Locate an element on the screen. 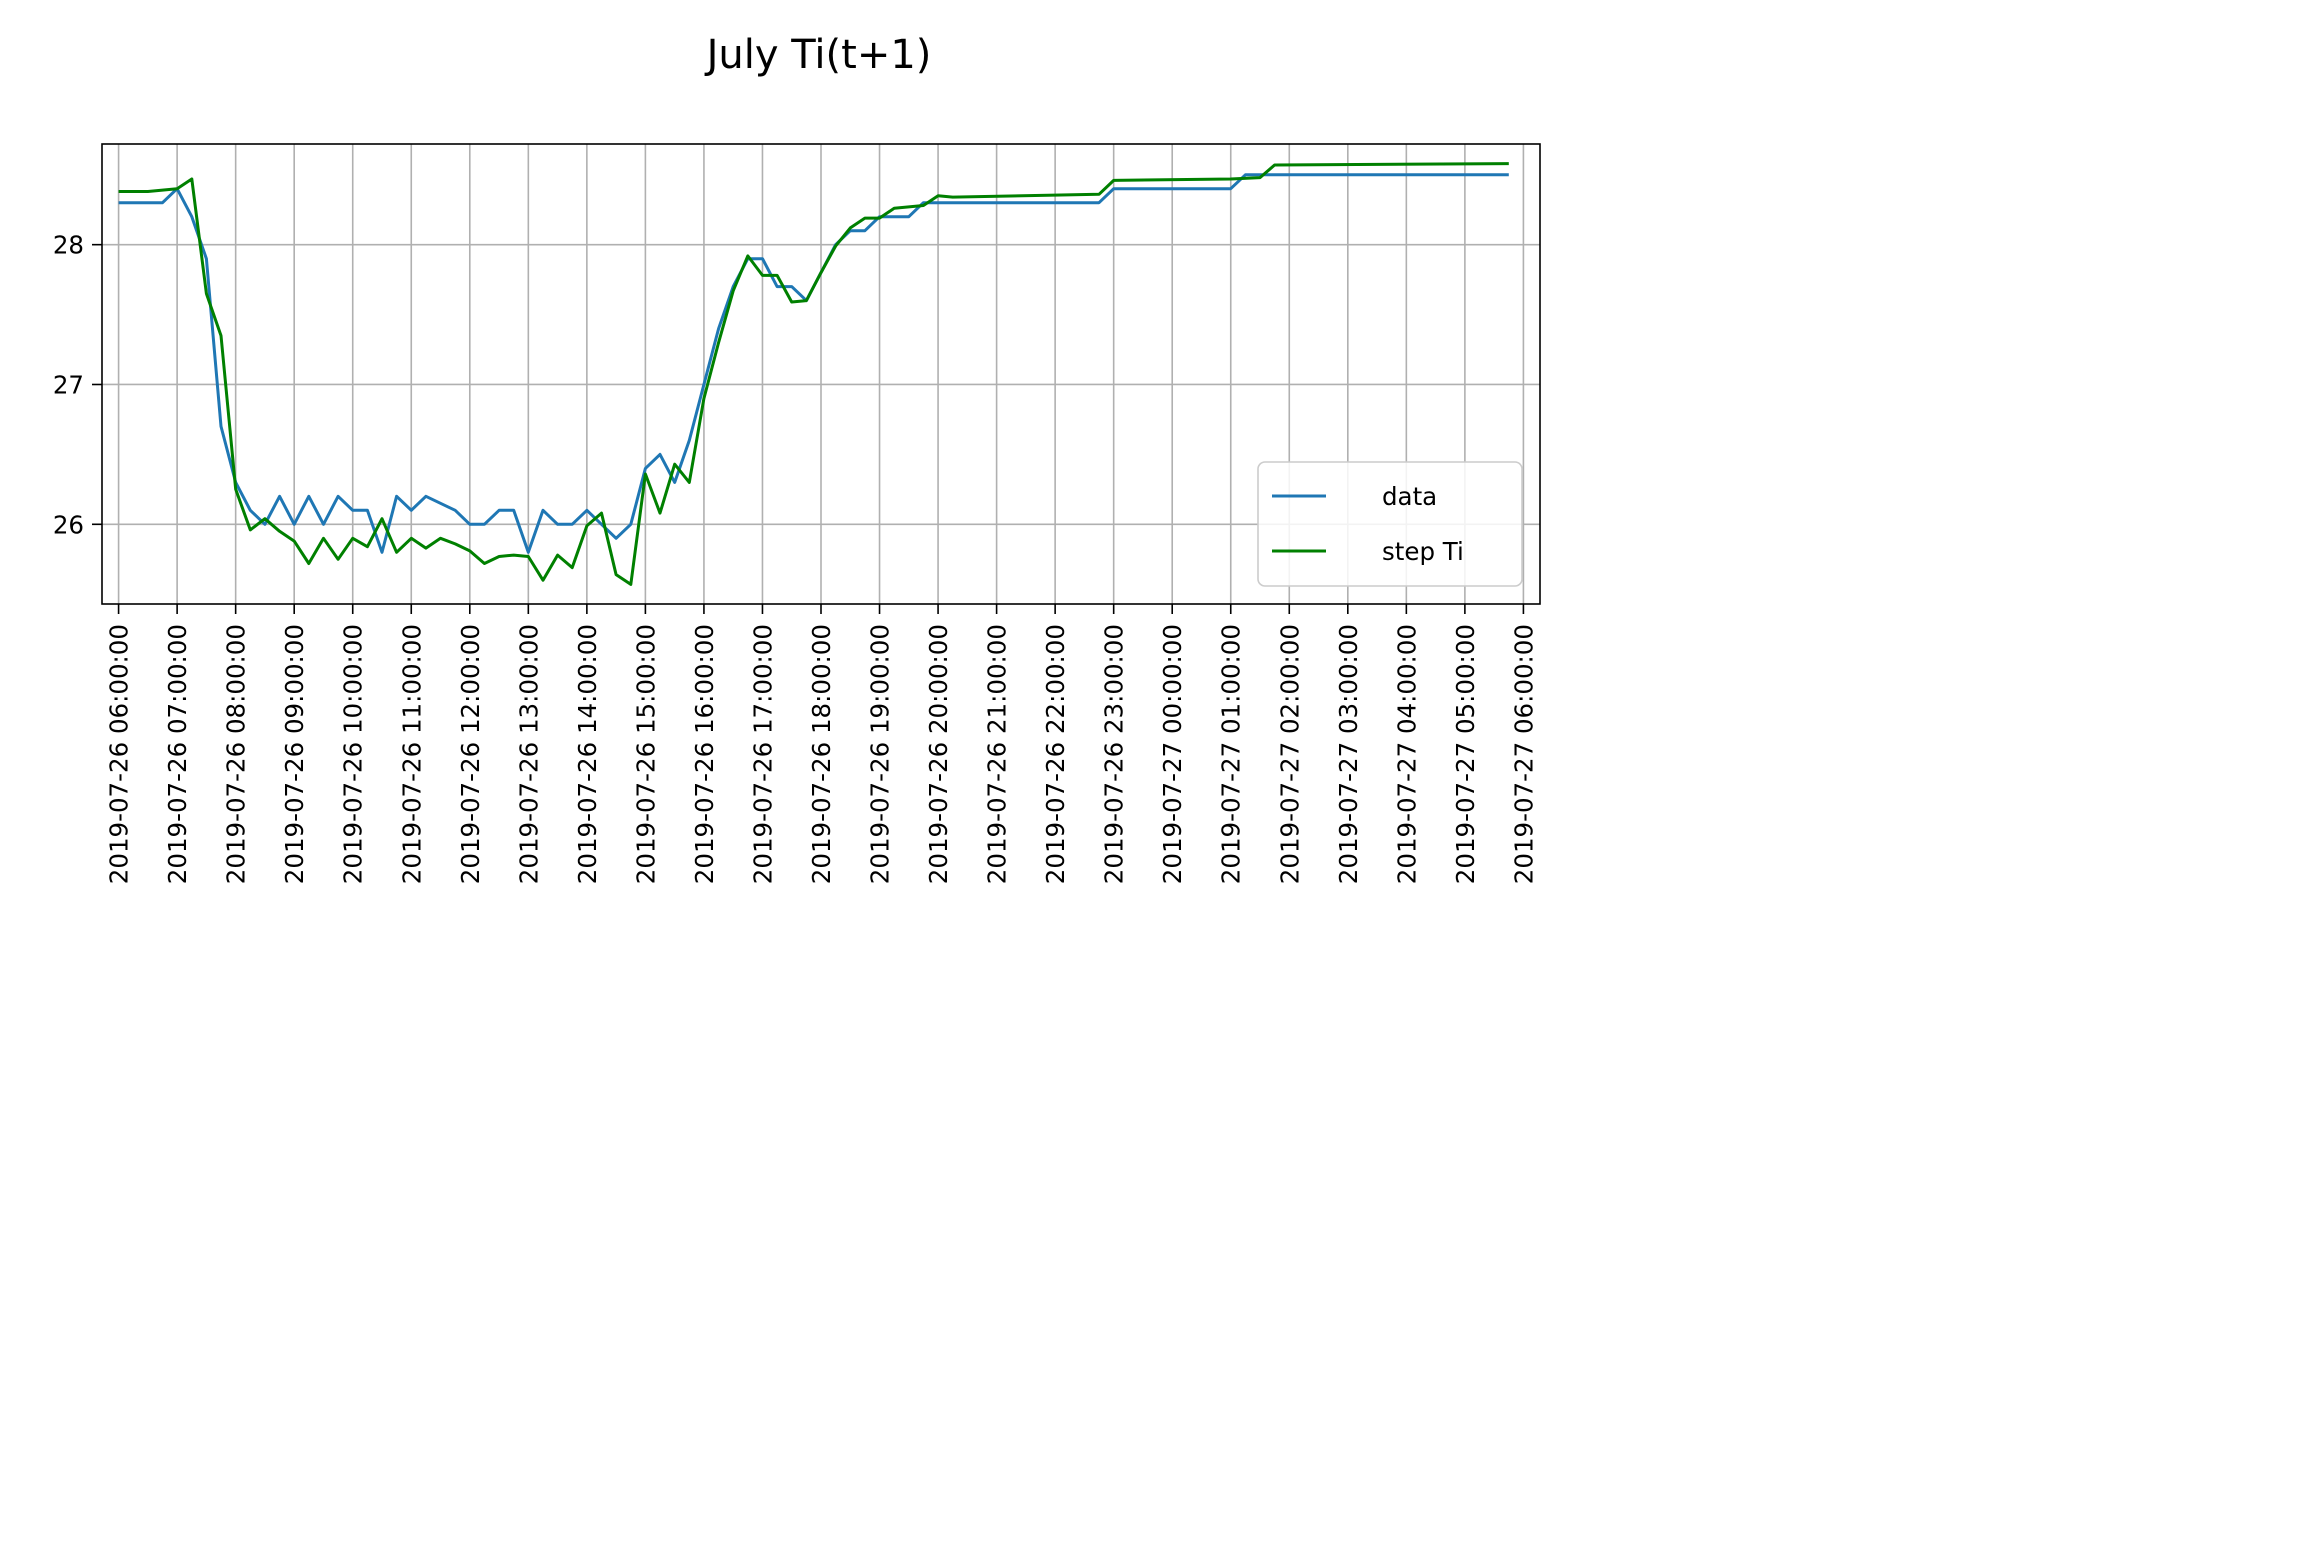 Image resolution: width=2306 pixels, height=1559 pixels. x-tick-label: 2019-07-26 19:00:00 is located at coordinates (880, 754).